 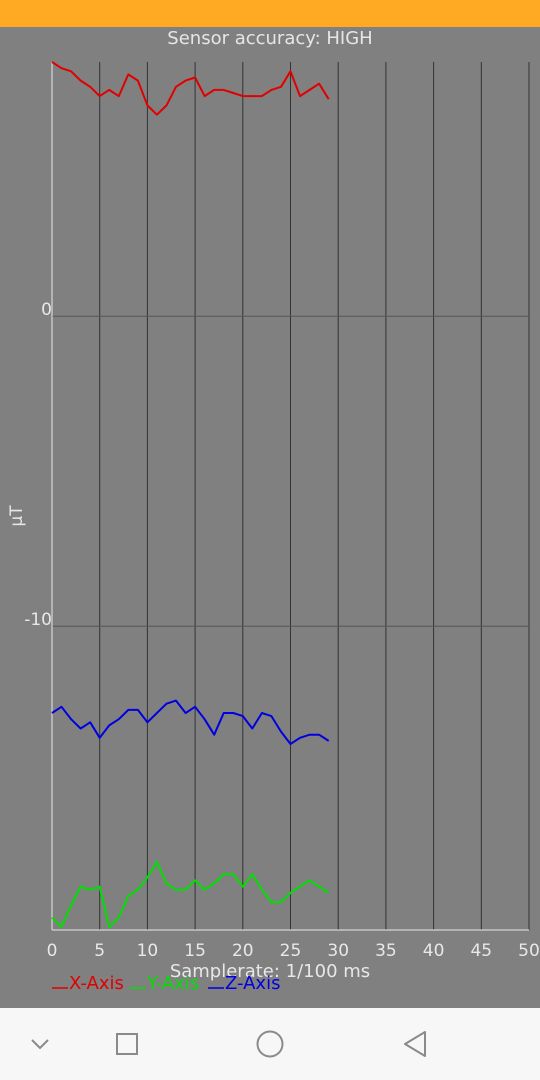 I want to click on y-tick-label: 0, so click(x=46, y=310).